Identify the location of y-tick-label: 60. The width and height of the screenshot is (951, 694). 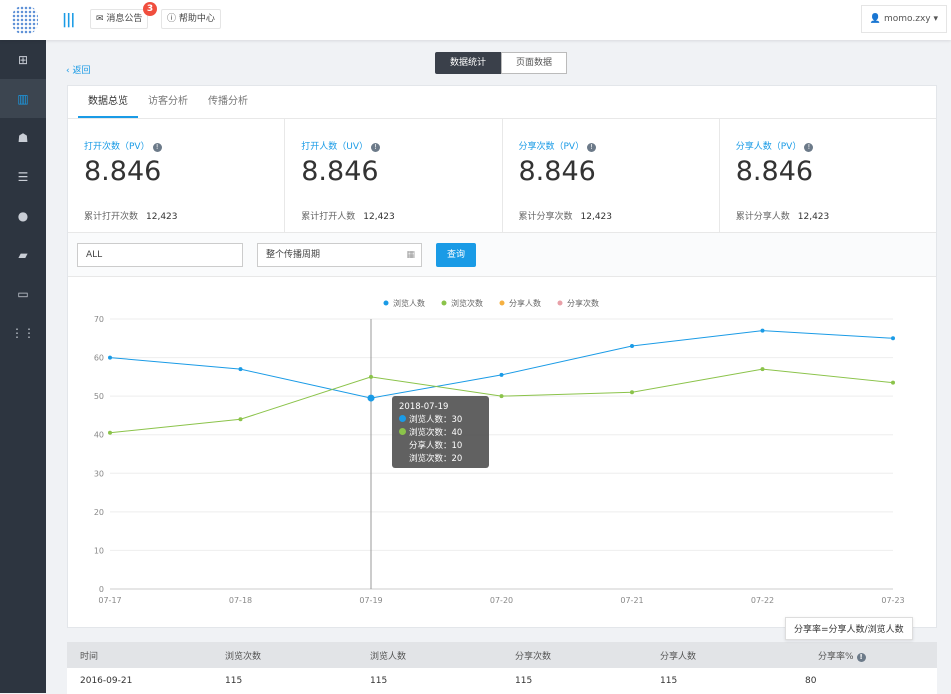
(99, 358).